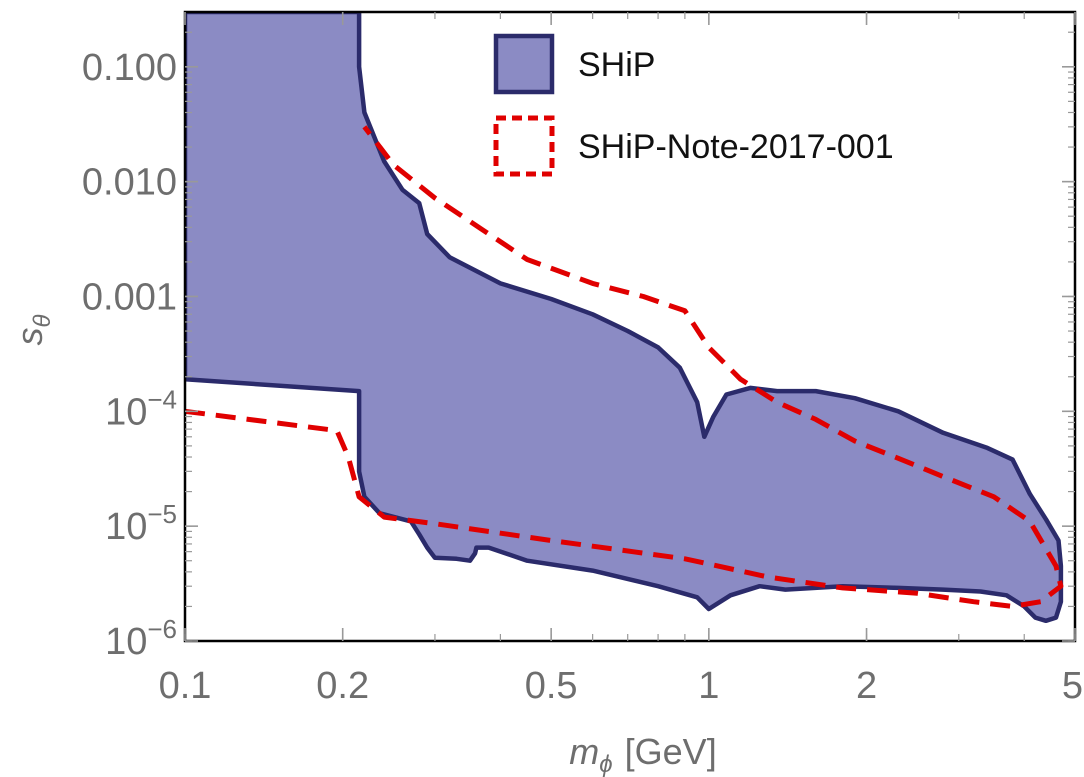 The width and height of the screenshot is (1084, 777). What do you see at coordinates (141, 408) in the screenshot?
I see `y-tick-label: 10⁻⁴` at bounding box center [141, 408].